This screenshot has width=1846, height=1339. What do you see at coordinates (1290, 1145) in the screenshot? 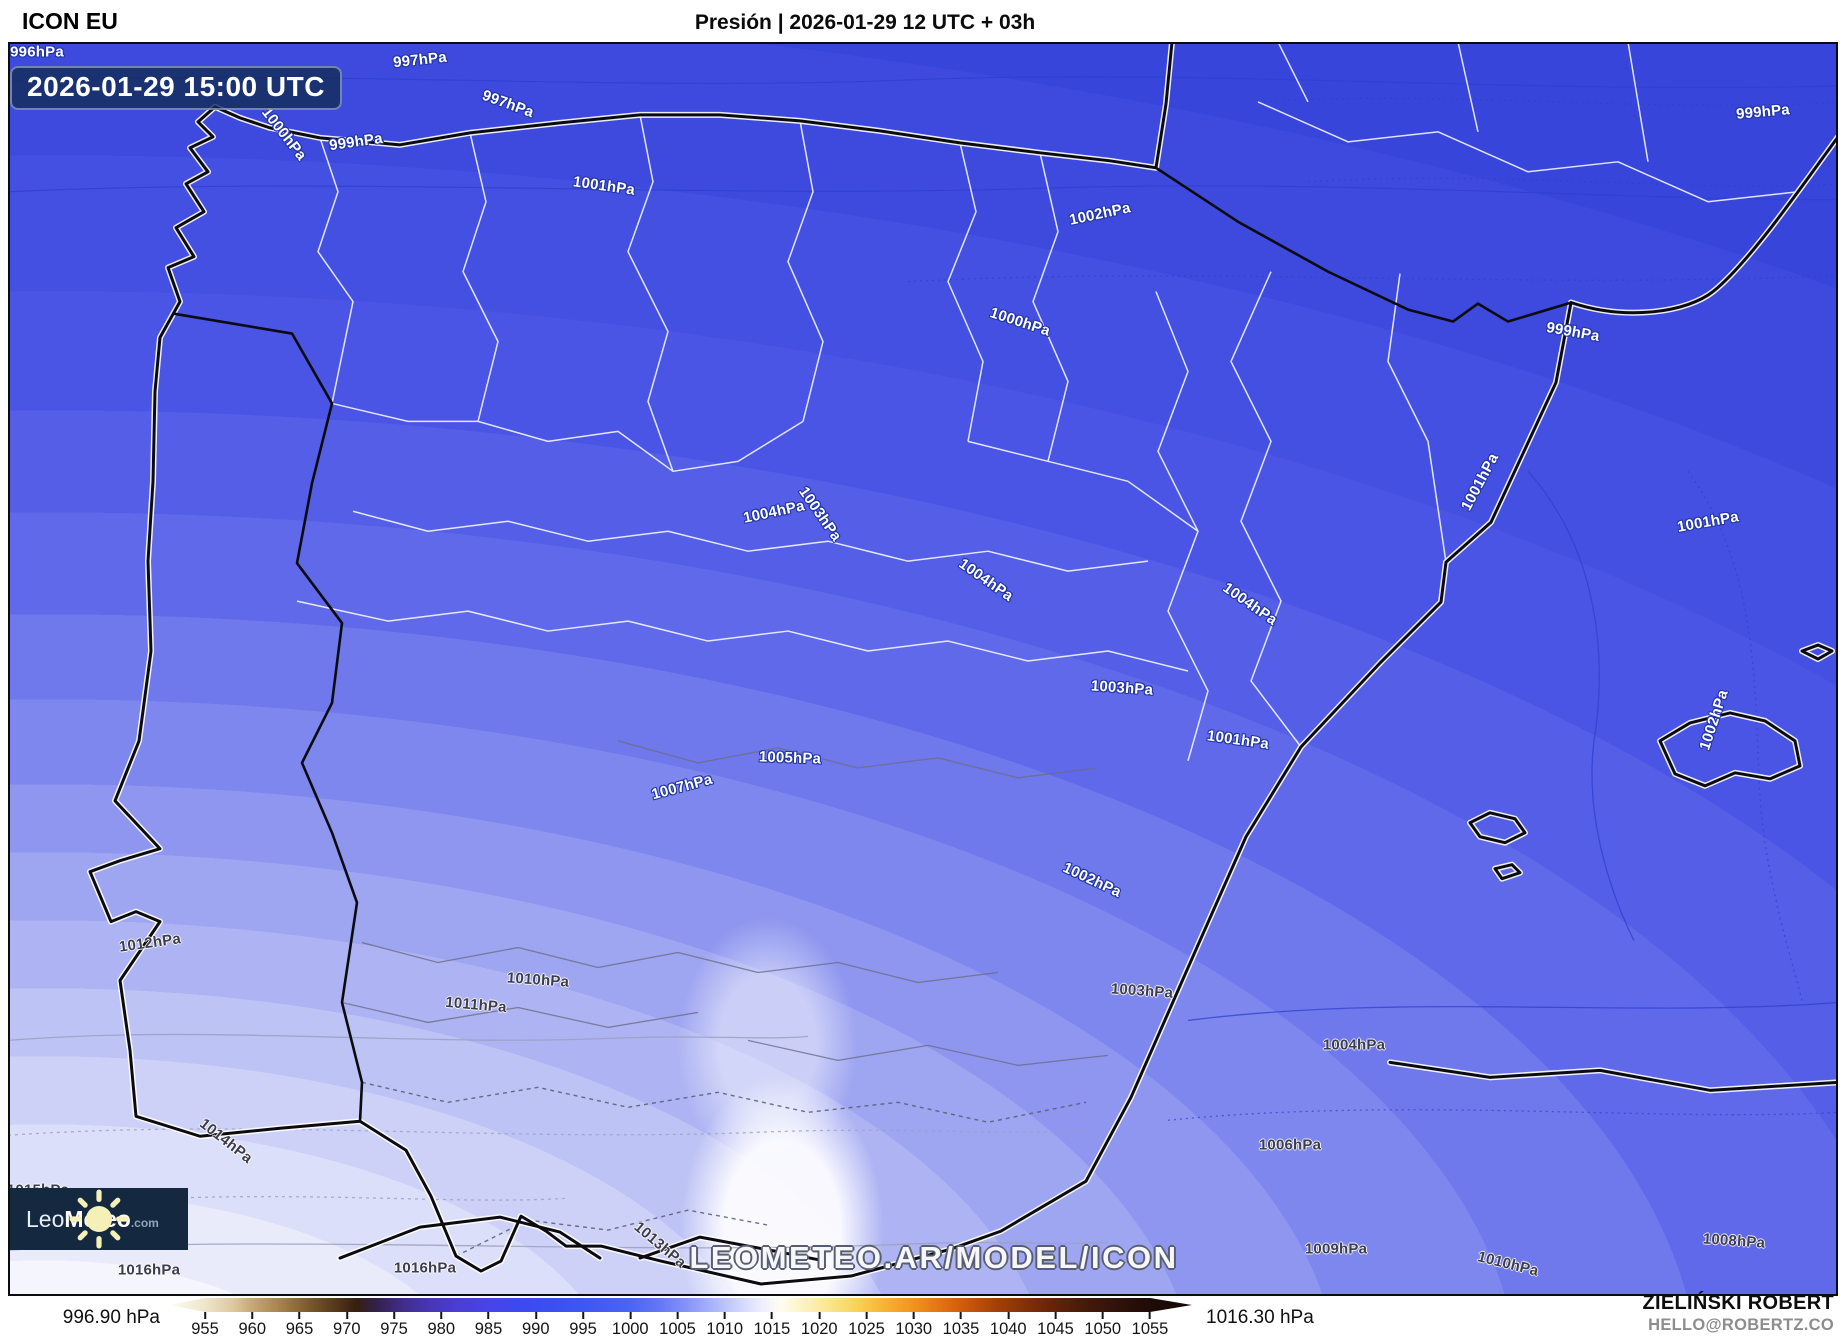
I see `contour-label: 1006hPa` at bounding box center [1290, 1145].